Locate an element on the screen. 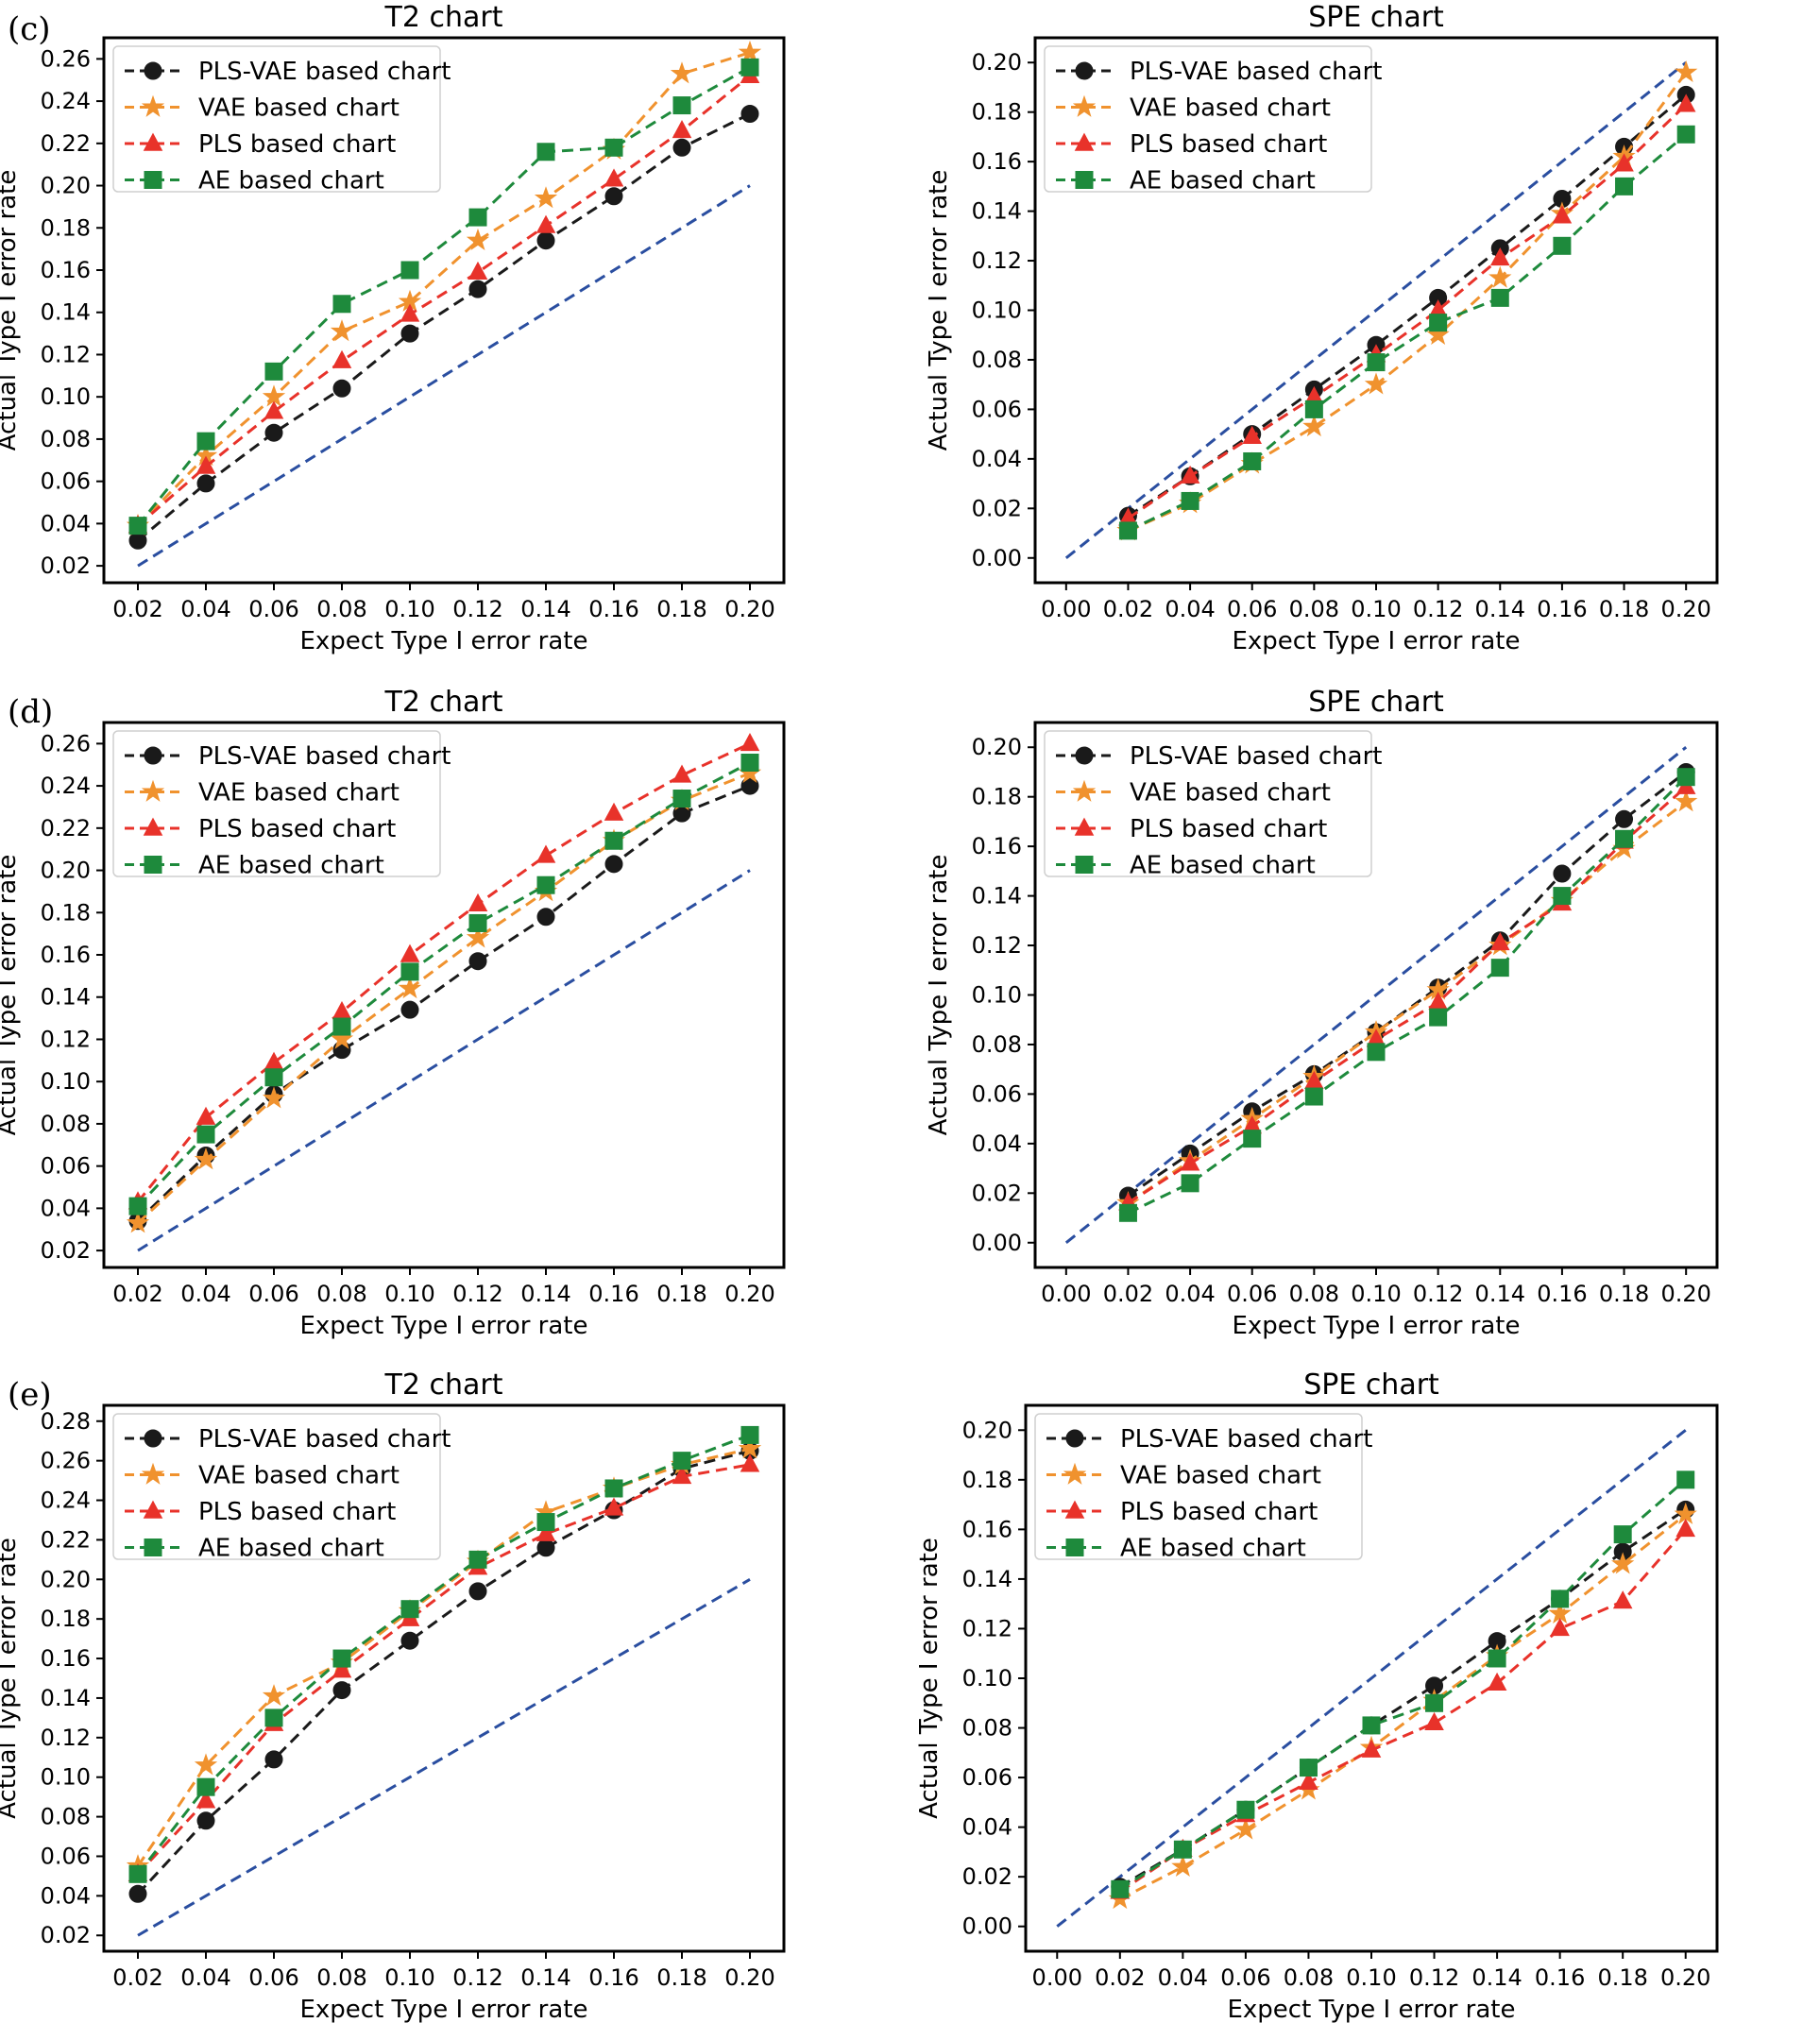 The height and width of the screenshot is (2023, 1820). panel-label-d: (d) is located at coordinates (30, 712).